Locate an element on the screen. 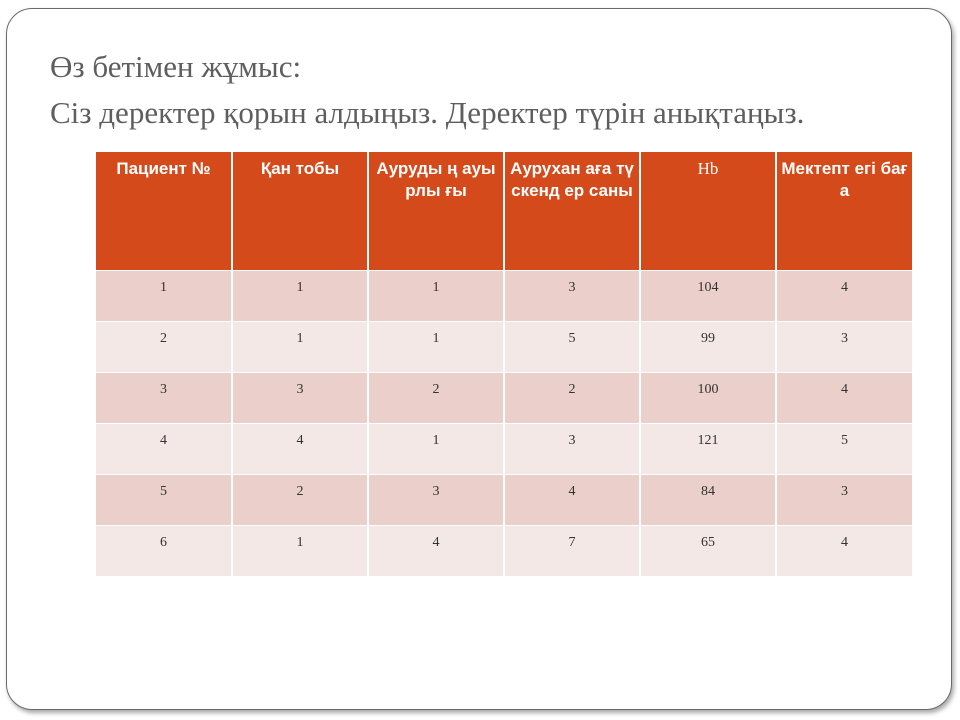  table-cell: 65 is located at coordinates (708, 550).